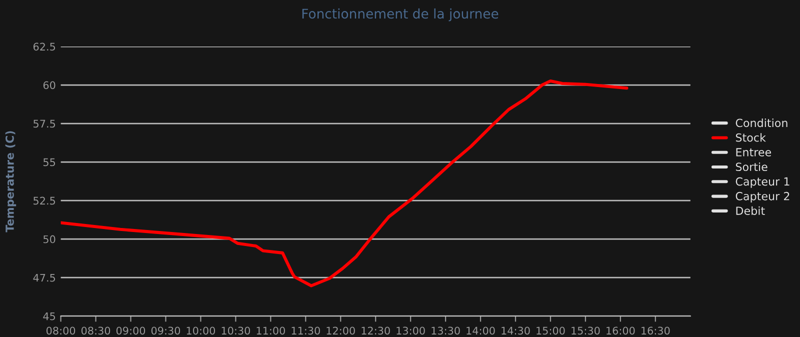 This screenshot has height=337, width=800. Describe the element at coordinates (376, 330) in the screenshot. I see `x-tick-label: 12:30` at that location.